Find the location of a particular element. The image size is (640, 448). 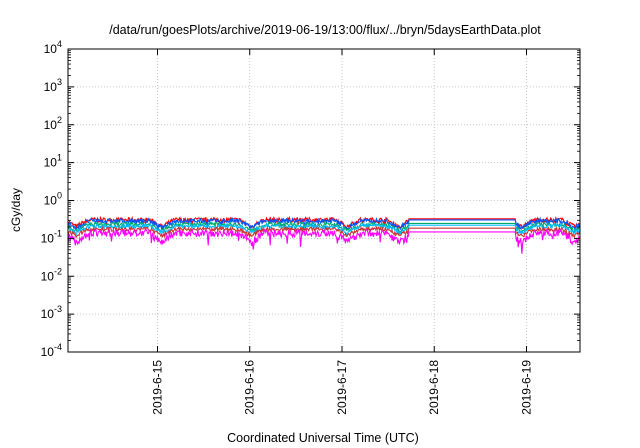

x-tick-label: 2019-6-18 is located at coordinates (434, 387).